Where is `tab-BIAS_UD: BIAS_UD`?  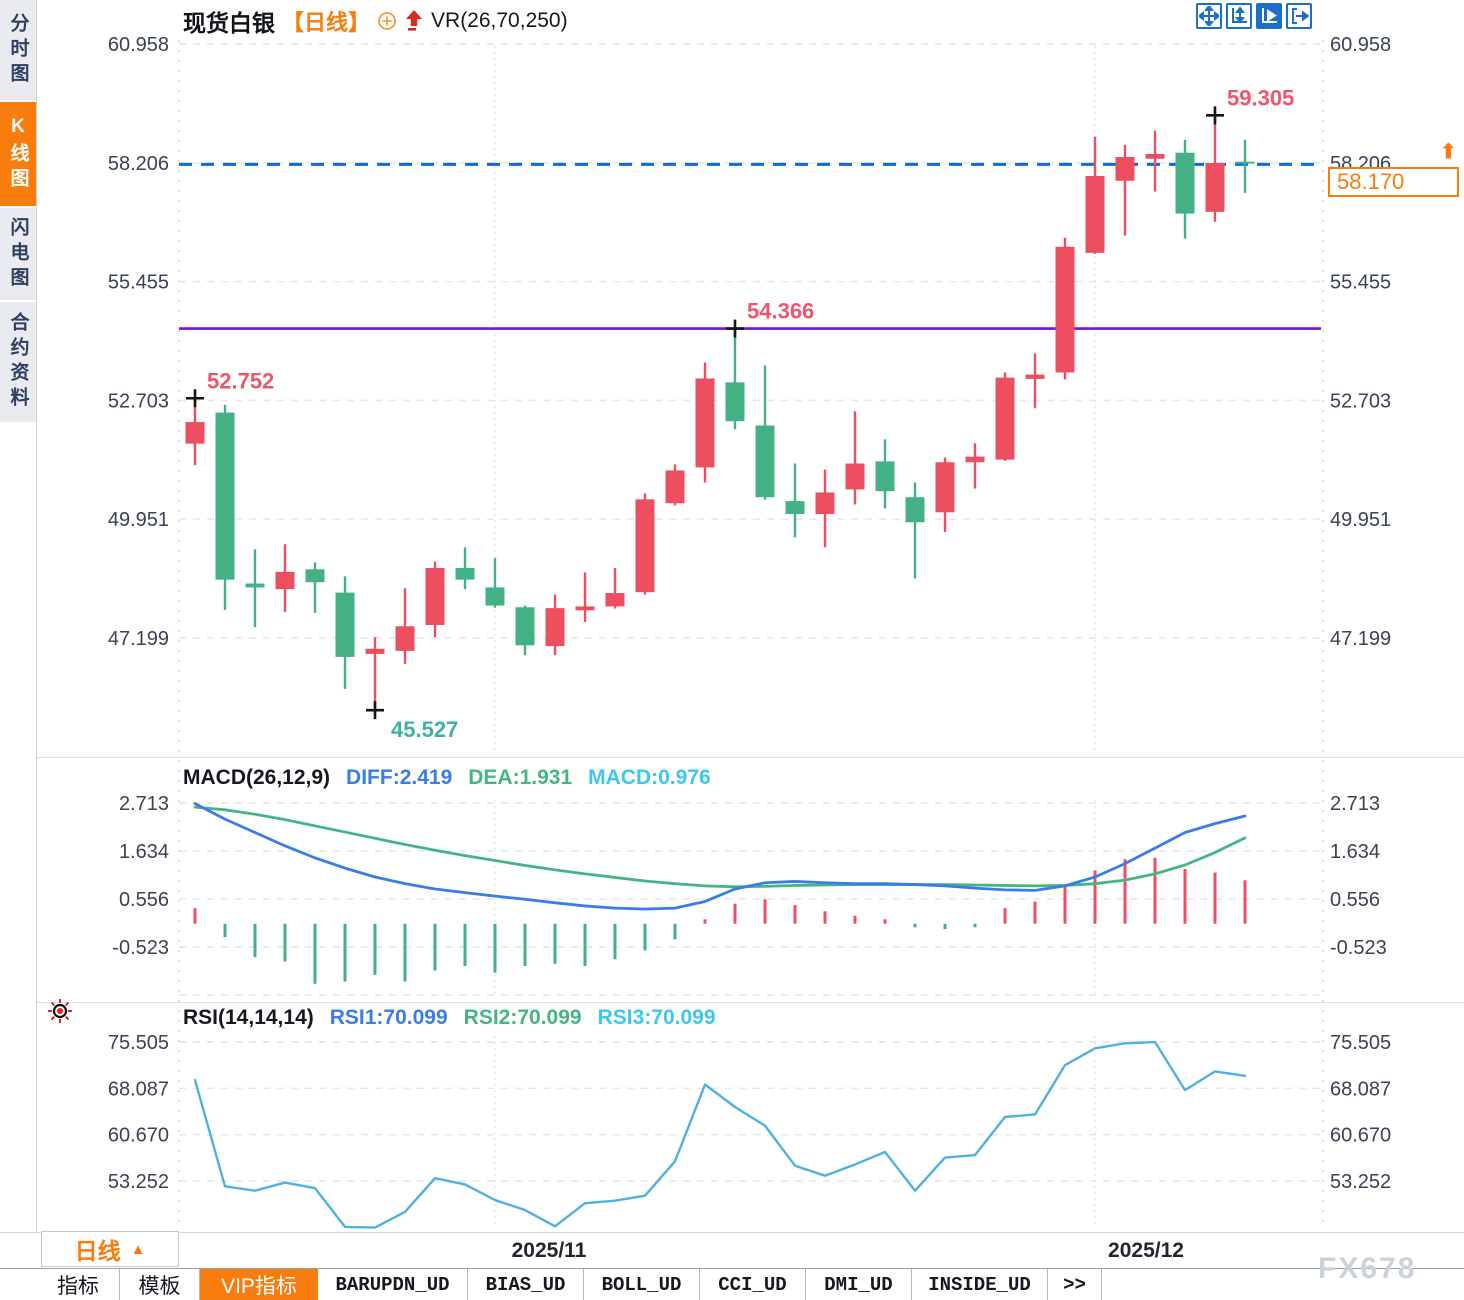
tab-BIAS_UD: BIAS_UD is located at coordinates (526, 1284).